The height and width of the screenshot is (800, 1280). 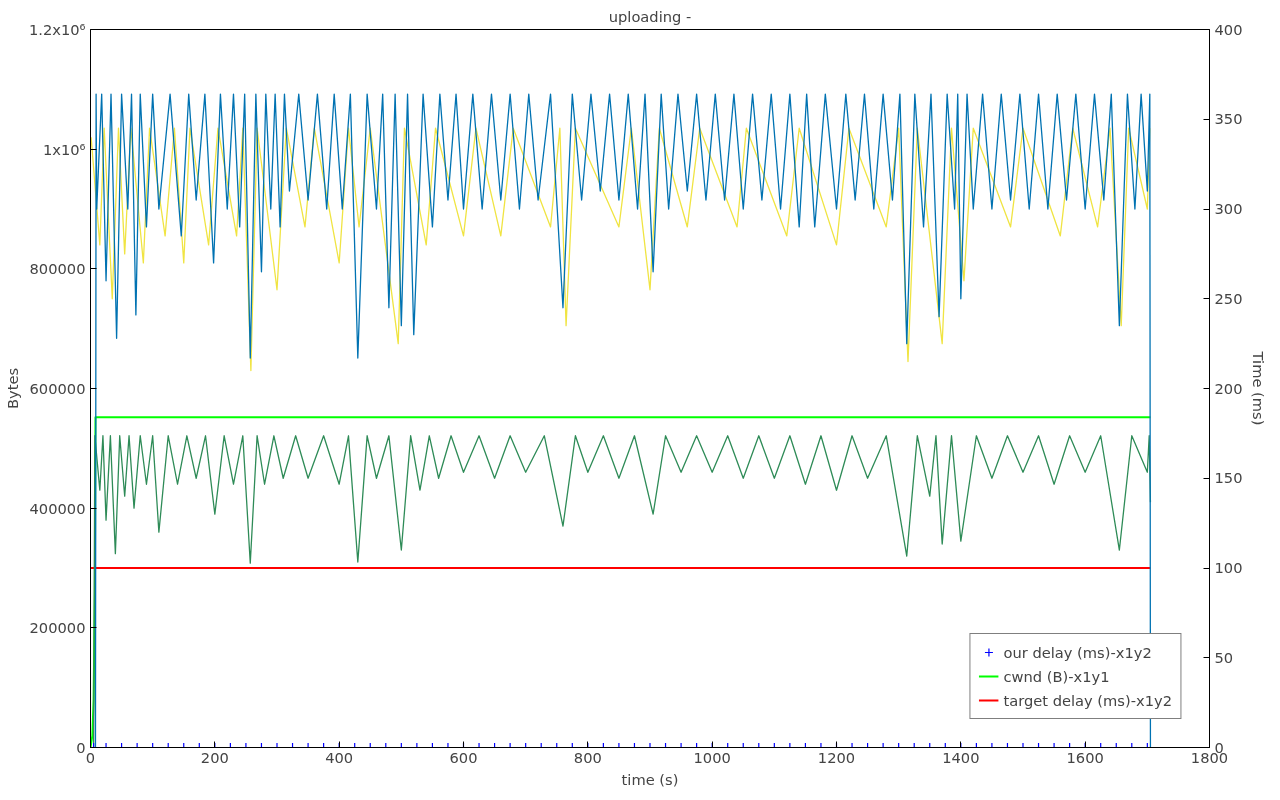 What do you see at coordinates (1228, 29) in the screenshot?
I see `y2-tick-label: 400` at bounding box center [1228, 29].